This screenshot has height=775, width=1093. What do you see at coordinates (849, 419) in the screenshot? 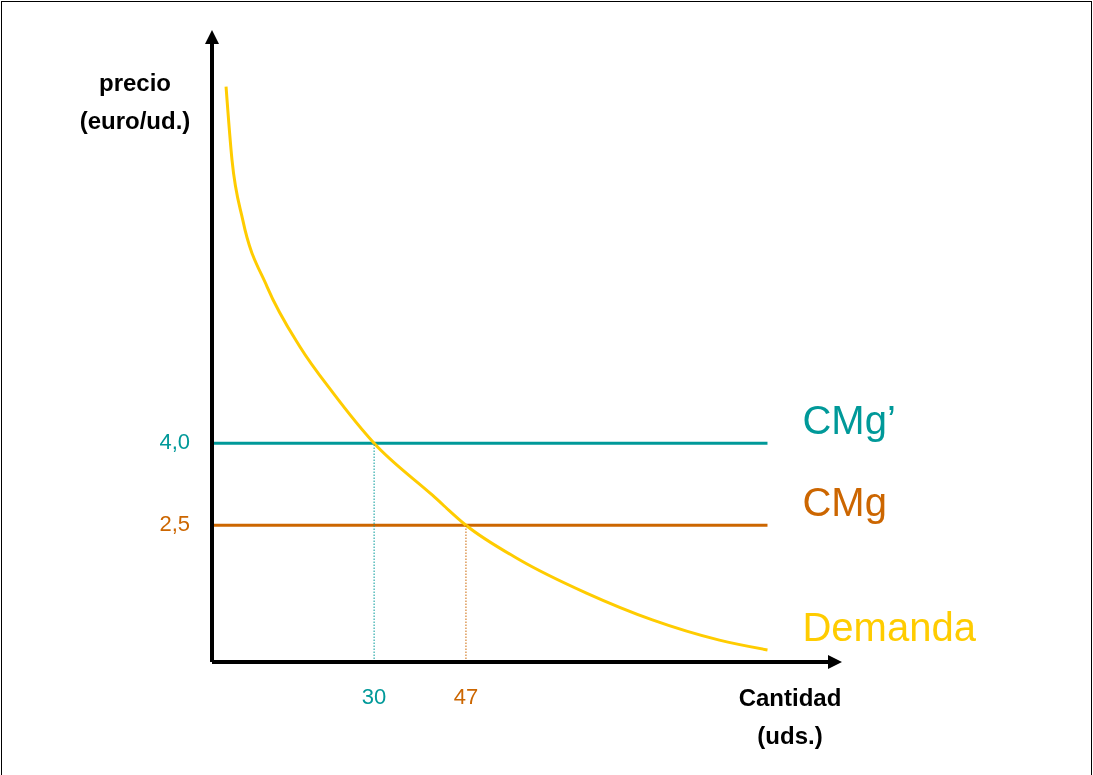
I see `series-label: CMg’` at bounding box center [849, 419].